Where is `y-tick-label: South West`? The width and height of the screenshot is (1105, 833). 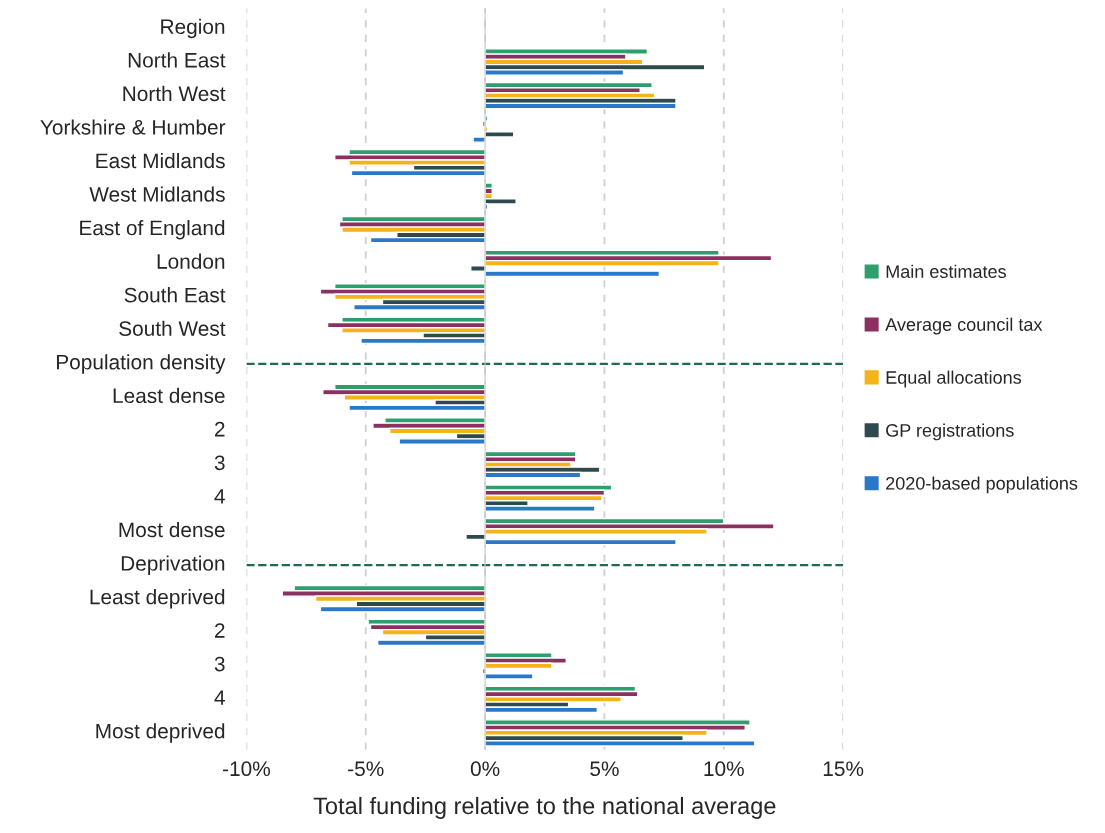 y-tick-label: South West is located at coordinates (172, 328).